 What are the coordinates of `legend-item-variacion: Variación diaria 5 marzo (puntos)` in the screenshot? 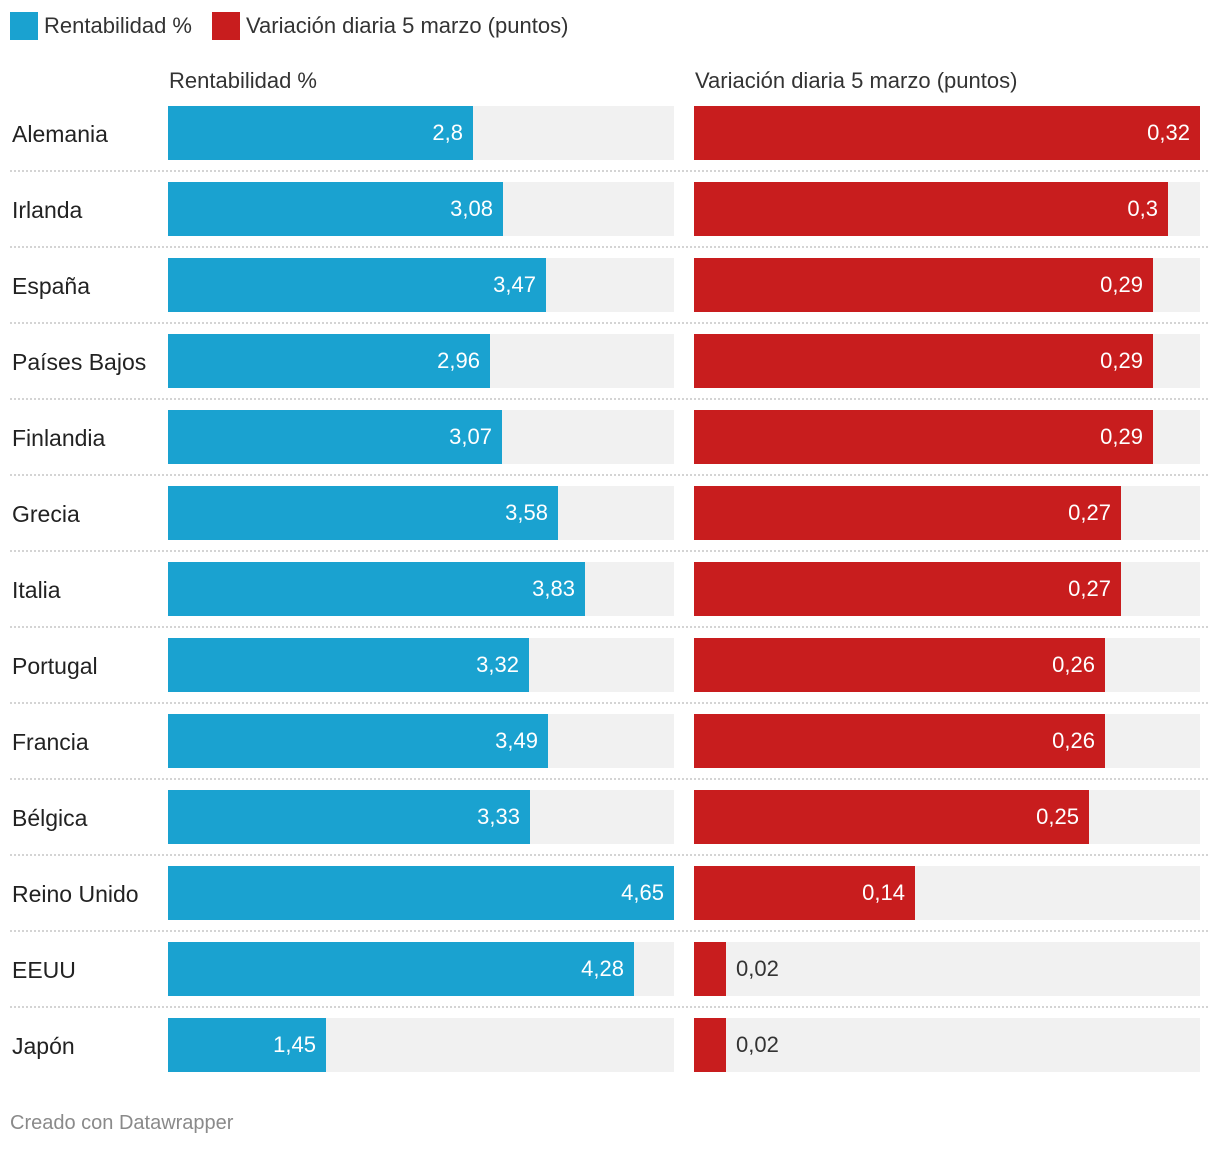 It's located at (390, 26).